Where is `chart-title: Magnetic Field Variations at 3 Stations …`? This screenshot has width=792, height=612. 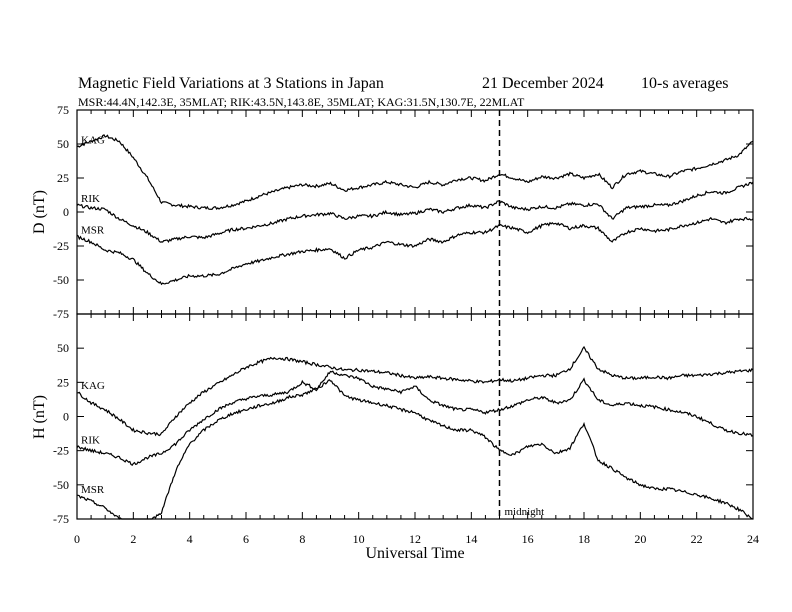
chart-title: Magnetic Field Variations at 3 Stations … is located at coordinates (231, 83).